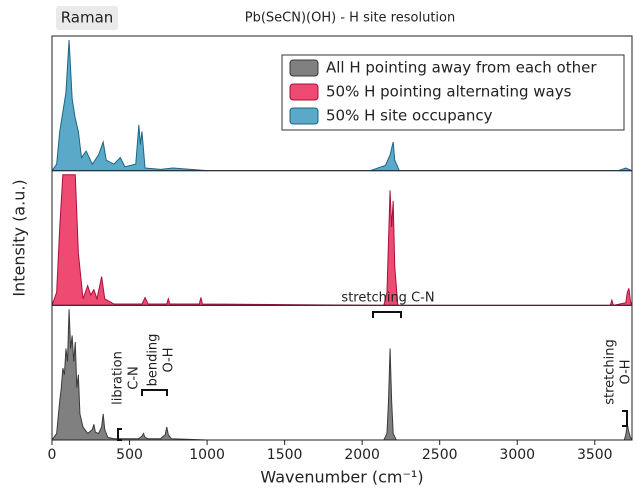 The image size is (637, 490). I want to click on legend-label: 50% H pointing alternating ways, so click(449, 92).